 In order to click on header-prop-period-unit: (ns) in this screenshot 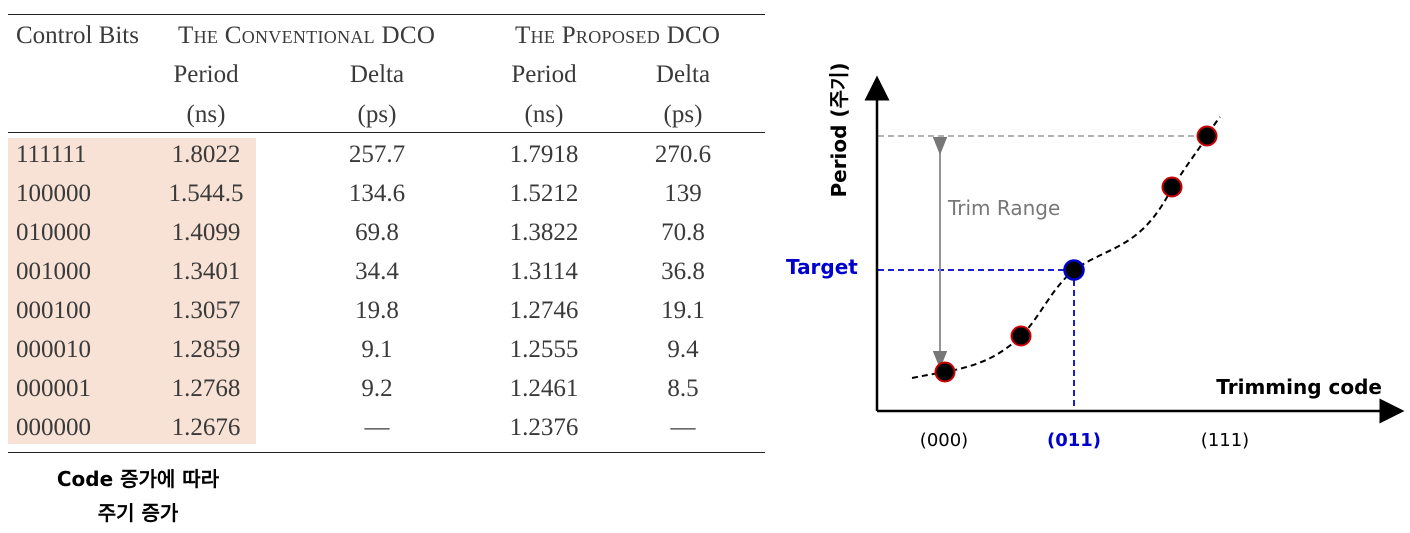, I will do `click(544, 114)`.